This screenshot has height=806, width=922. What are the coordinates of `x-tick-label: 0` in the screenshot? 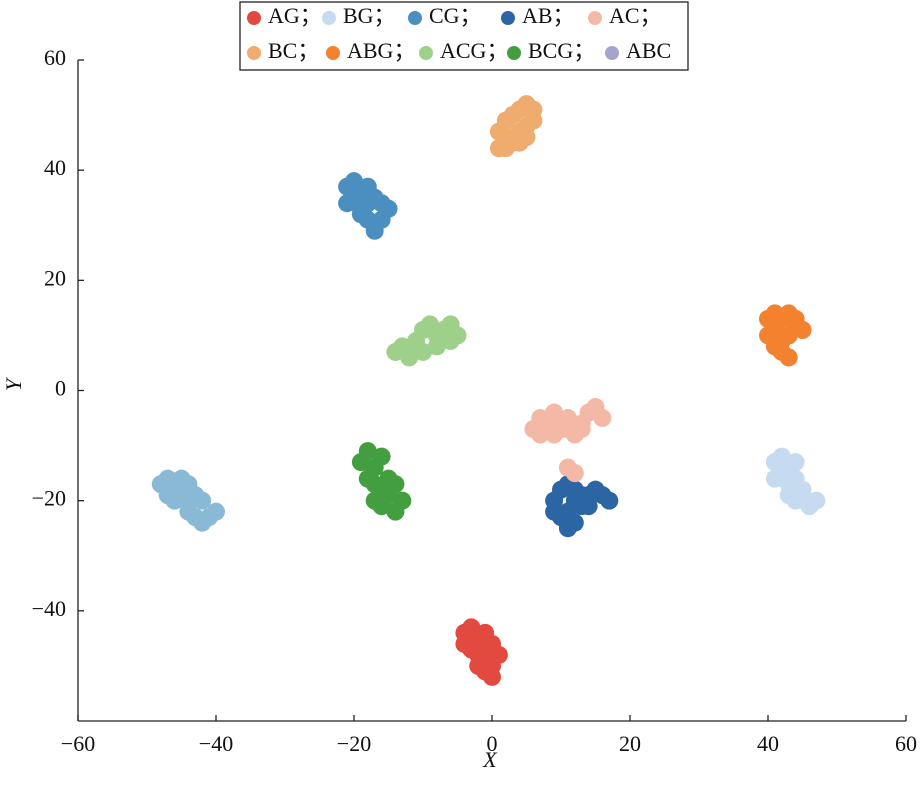 It's located at (492, 743).